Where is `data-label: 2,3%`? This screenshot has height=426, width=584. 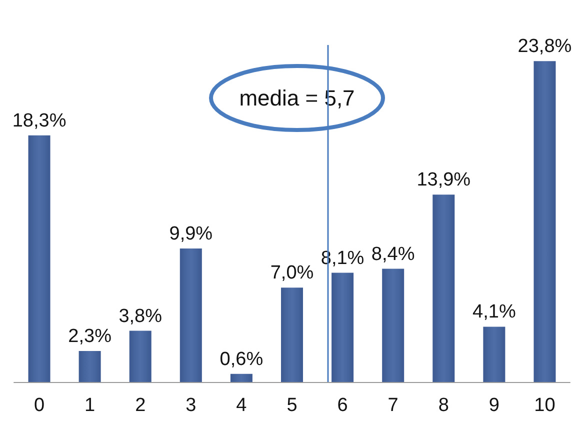
data-label: 2,3% is located at coordinates (90, 336).